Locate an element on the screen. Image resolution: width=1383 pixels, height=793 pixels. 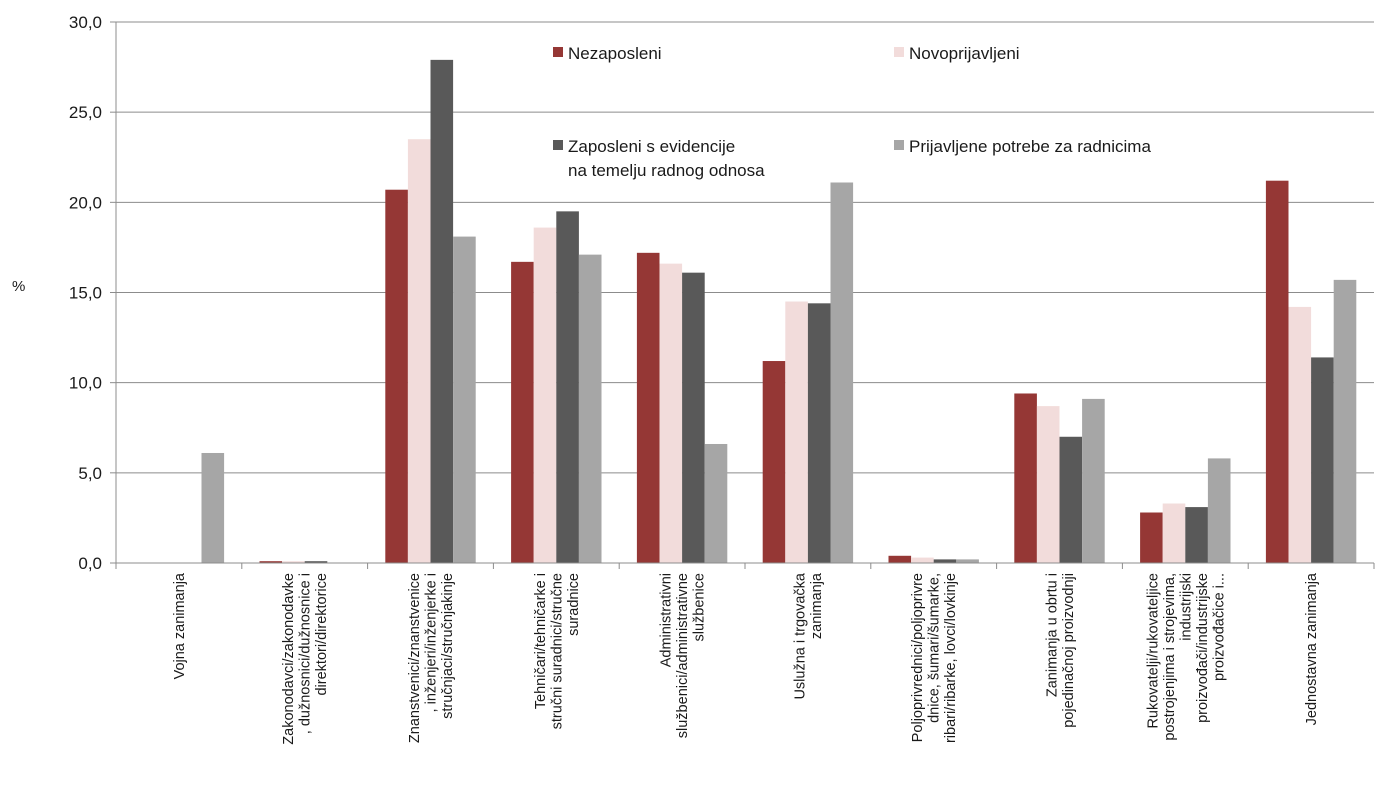
x-tick-label: direktori/direktorice is located at coordinates (322, 634).